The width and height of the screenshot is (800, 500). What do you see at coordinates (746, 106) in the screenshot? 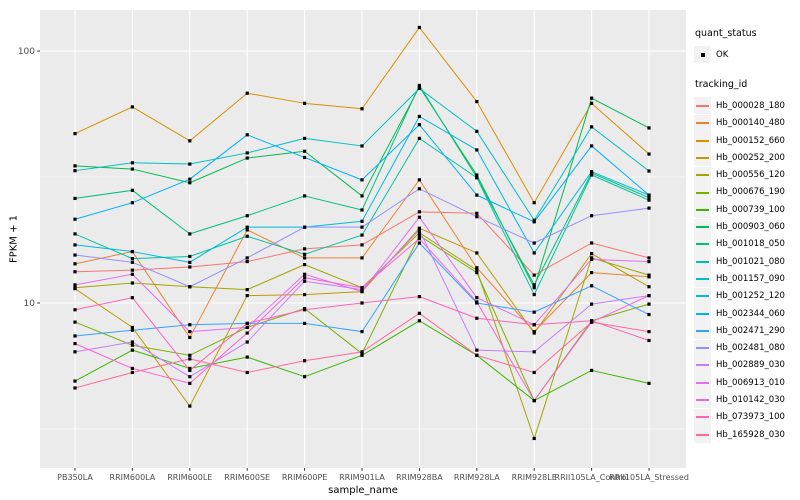
I see `legend-item-Hb_000028_180: Hb_000028_180` at bounding box center [746, 106].